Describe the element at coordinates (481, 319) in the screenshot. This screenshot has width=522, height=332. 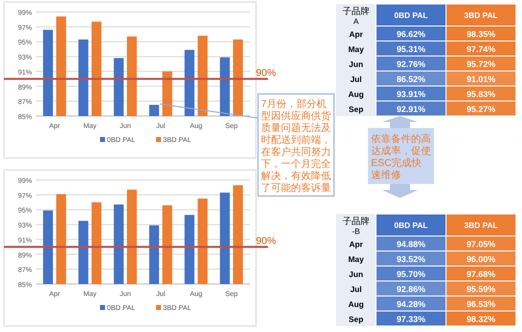
I see `data-label: 98.32%` at that location.